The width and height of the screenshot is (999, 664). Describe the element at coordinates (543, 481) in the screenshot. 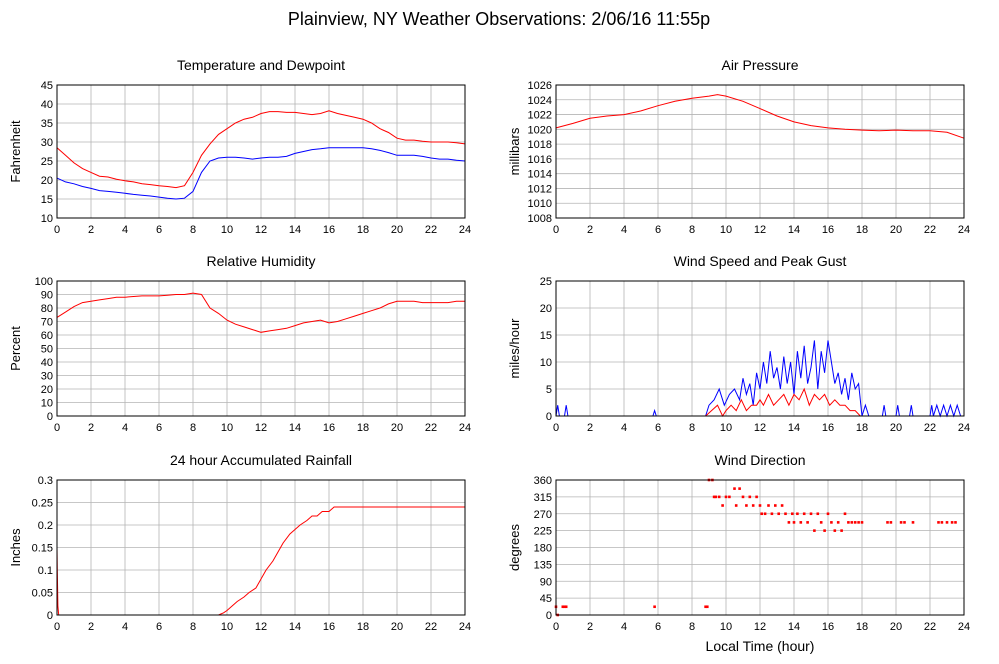

I see `y-tick-label: 360` at that location.